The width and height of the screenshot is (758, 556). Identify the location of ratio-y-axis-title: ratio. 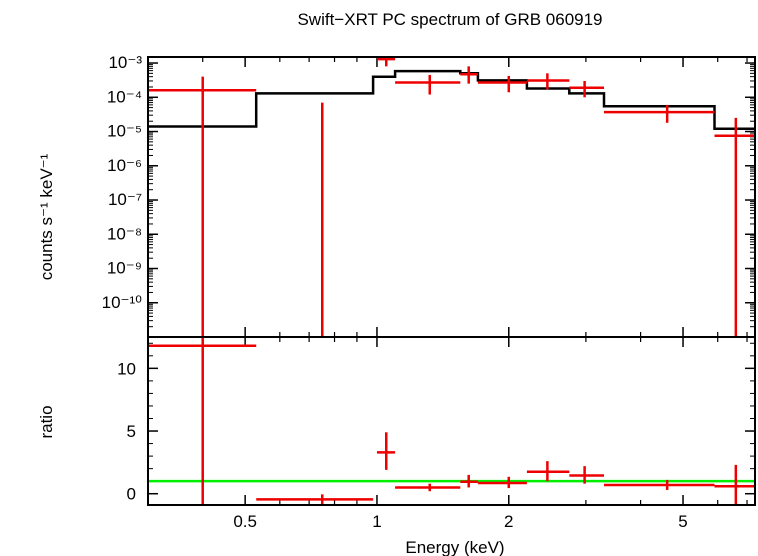
(46, 421).